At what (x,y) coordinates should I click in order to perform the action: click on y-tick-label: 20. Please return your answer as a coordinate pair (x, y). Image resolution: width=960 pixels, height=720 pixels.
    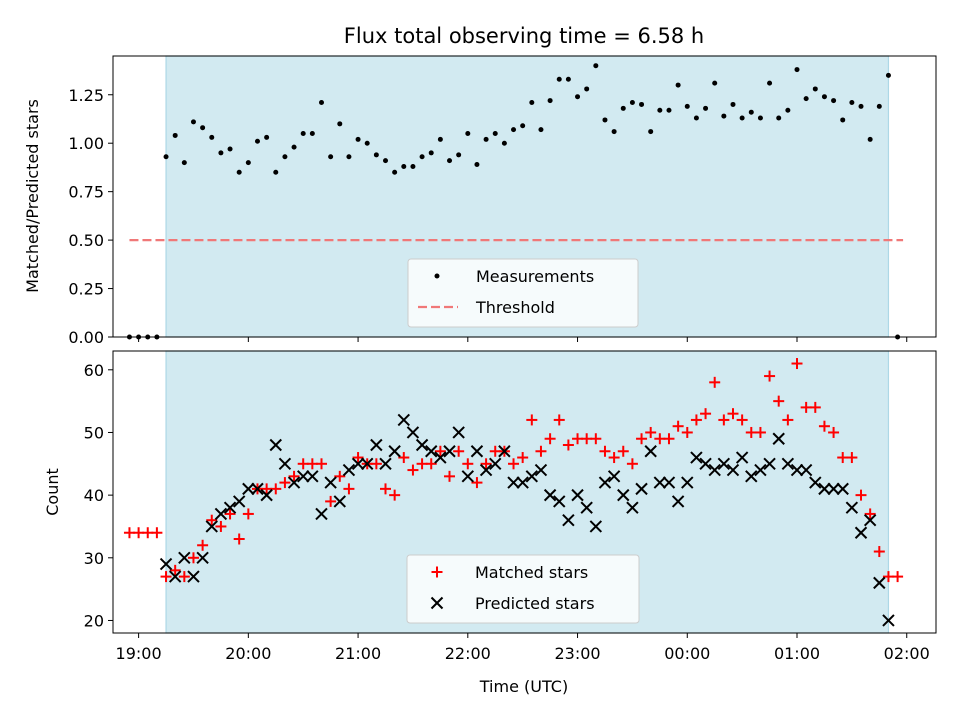
    Looking at the image, I should click on (94, 620).